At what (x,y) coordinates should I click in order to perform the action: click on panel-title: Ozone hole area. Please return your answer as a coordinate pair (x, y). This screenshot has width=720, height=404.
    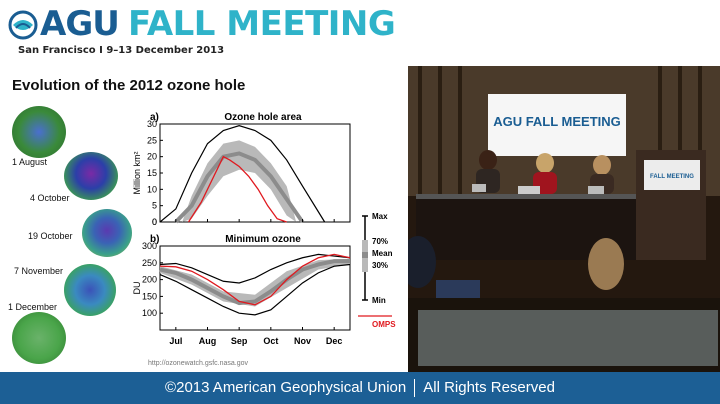
    Looking at the image, I should click on (263, 117).